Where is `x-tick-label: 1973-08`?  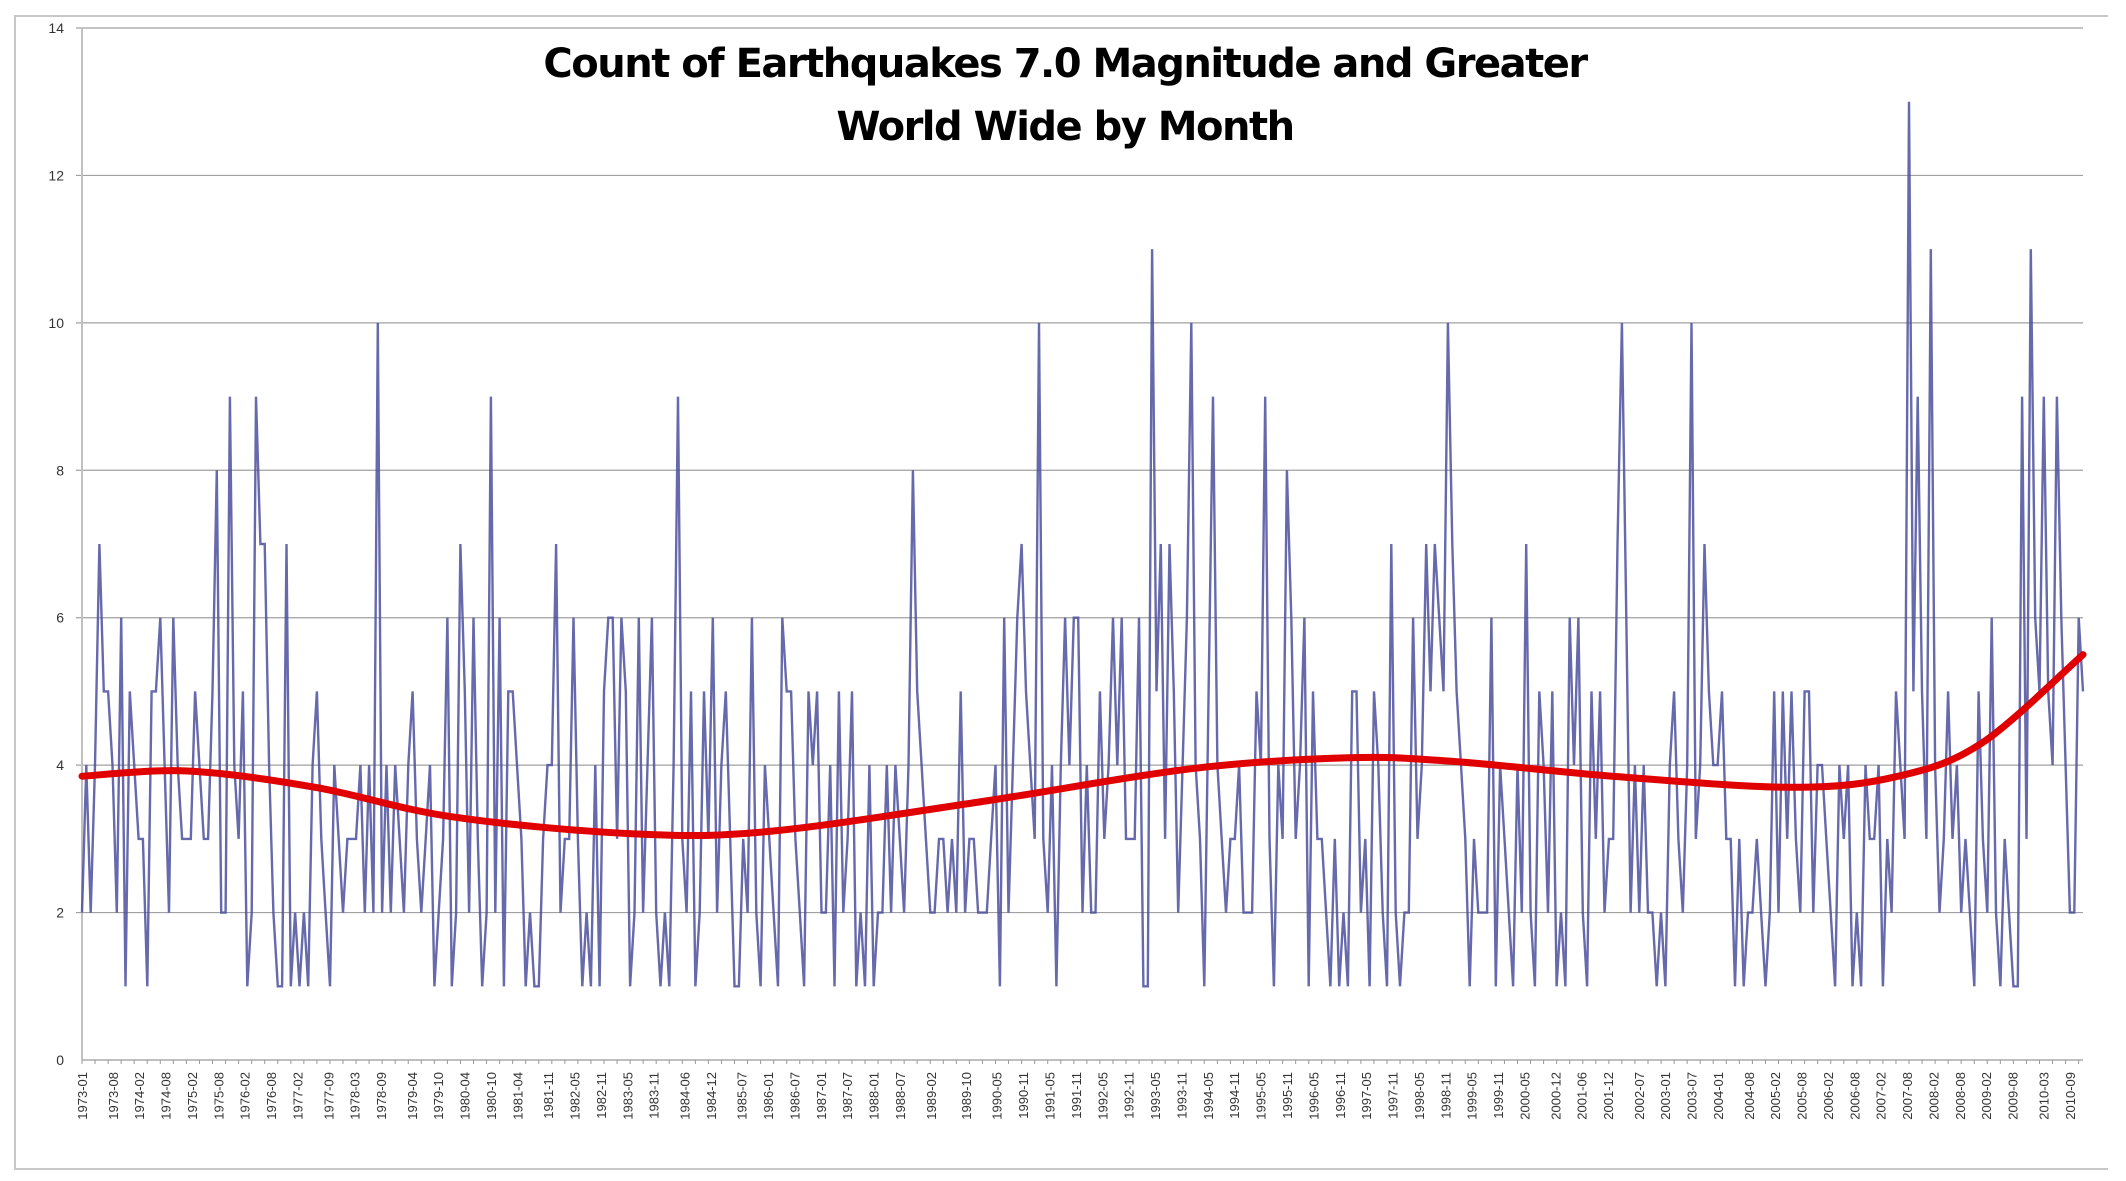 x-tick-label: 1973-08 is located at coordinates (113, 1096).